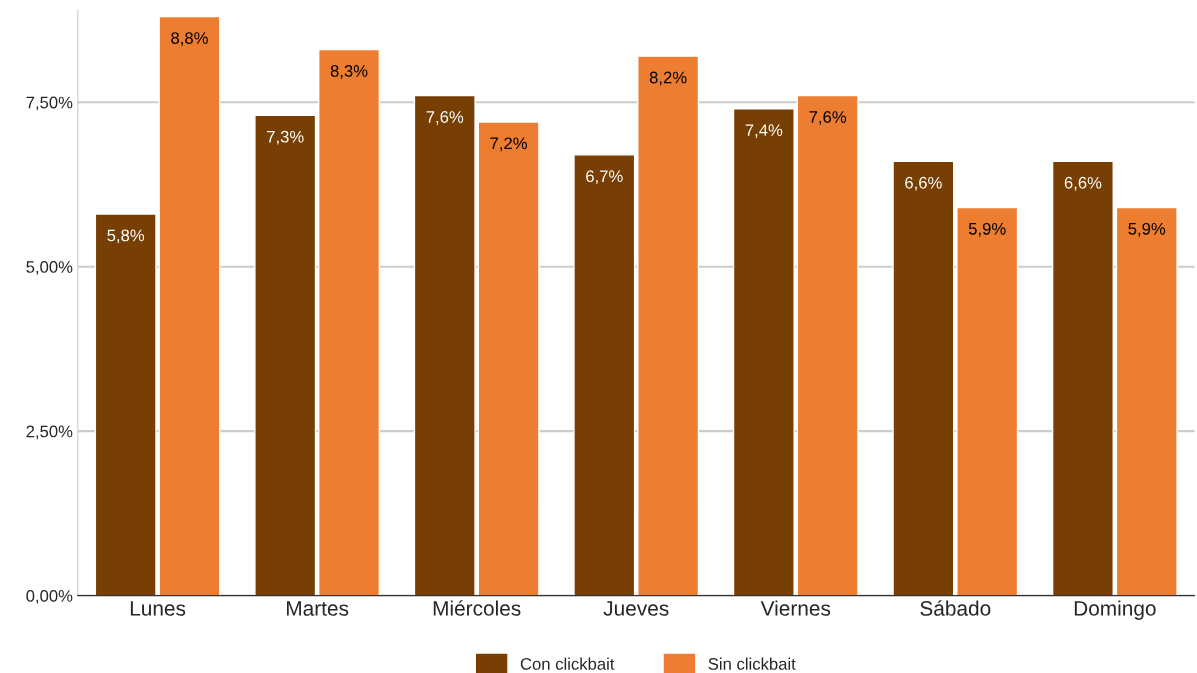 This screenshot has width=1197, height=673. Describe the element at coordinates (349, 72) in the screenshot. I see `data-label: 8,3%` at that location.